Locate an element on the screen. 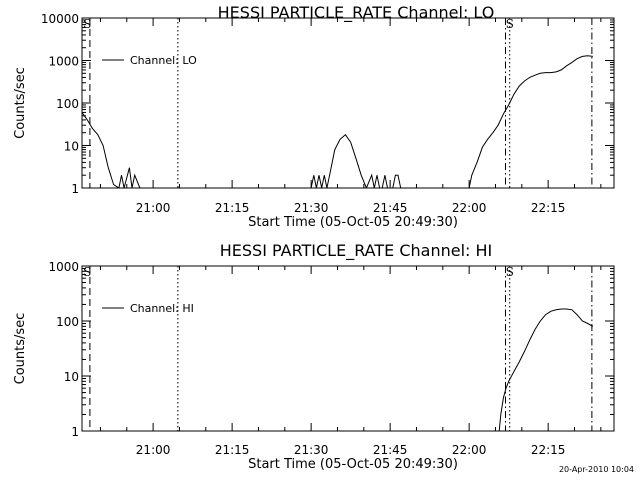  panel-2-y-tick-label: 1000 is located at coordinates (63, 267).